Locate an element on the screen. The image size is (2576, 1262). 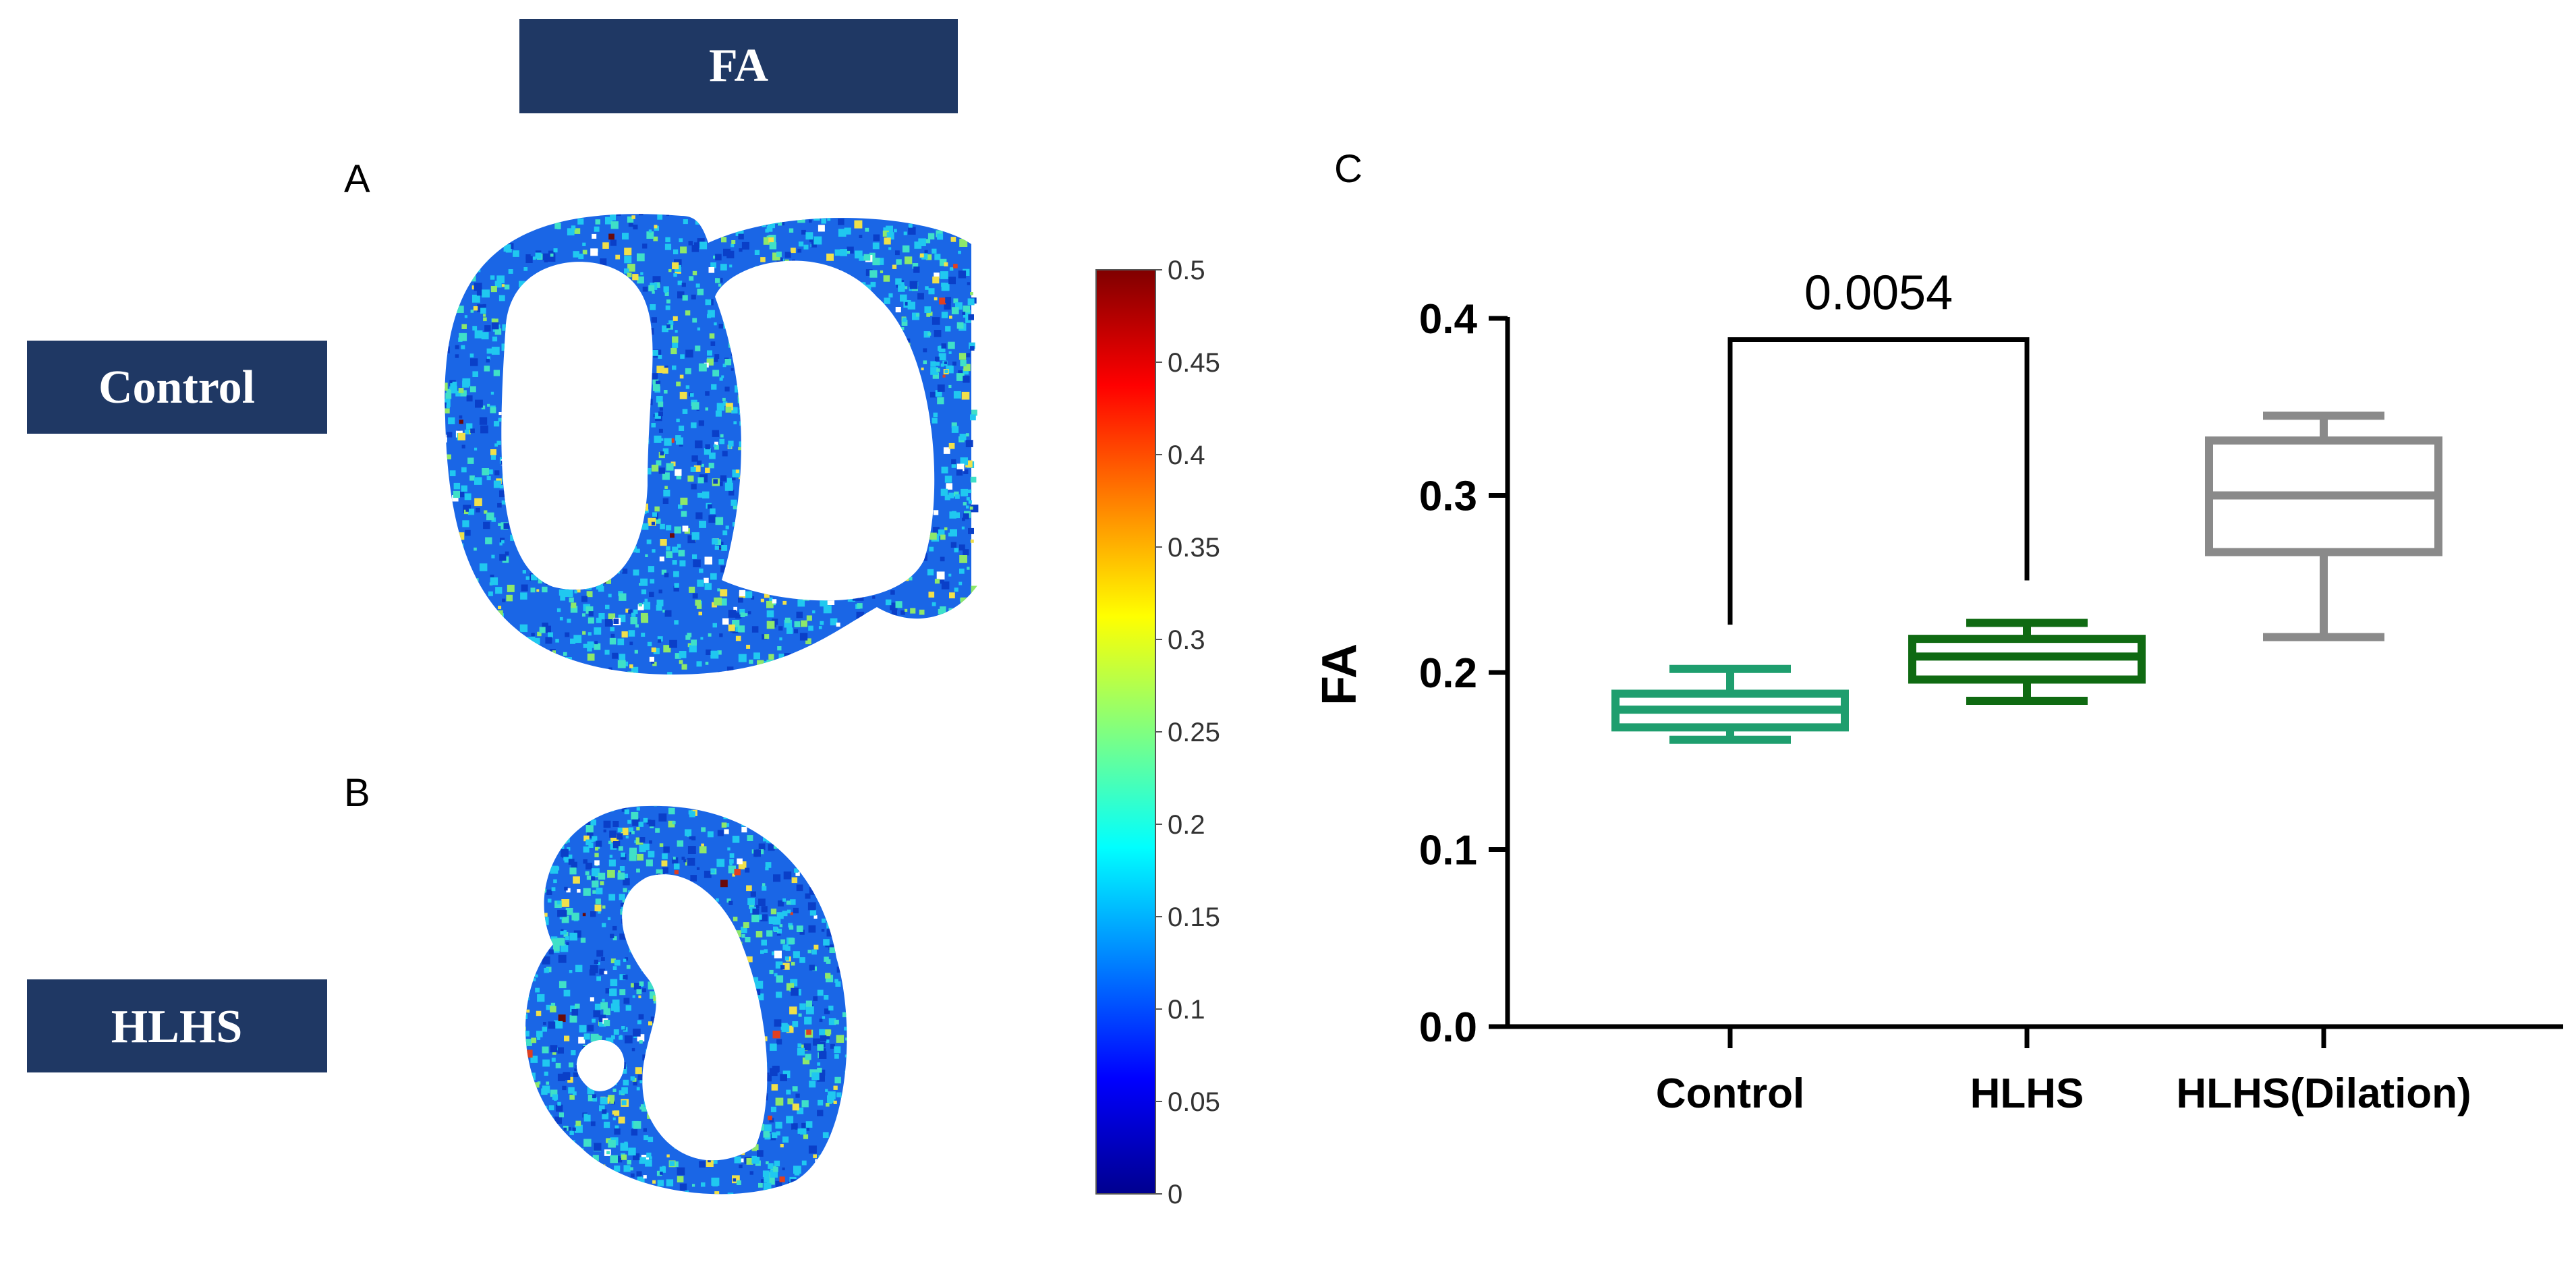
colorbar-tick-label: 0.25 is located at coordinates (1194, 732).